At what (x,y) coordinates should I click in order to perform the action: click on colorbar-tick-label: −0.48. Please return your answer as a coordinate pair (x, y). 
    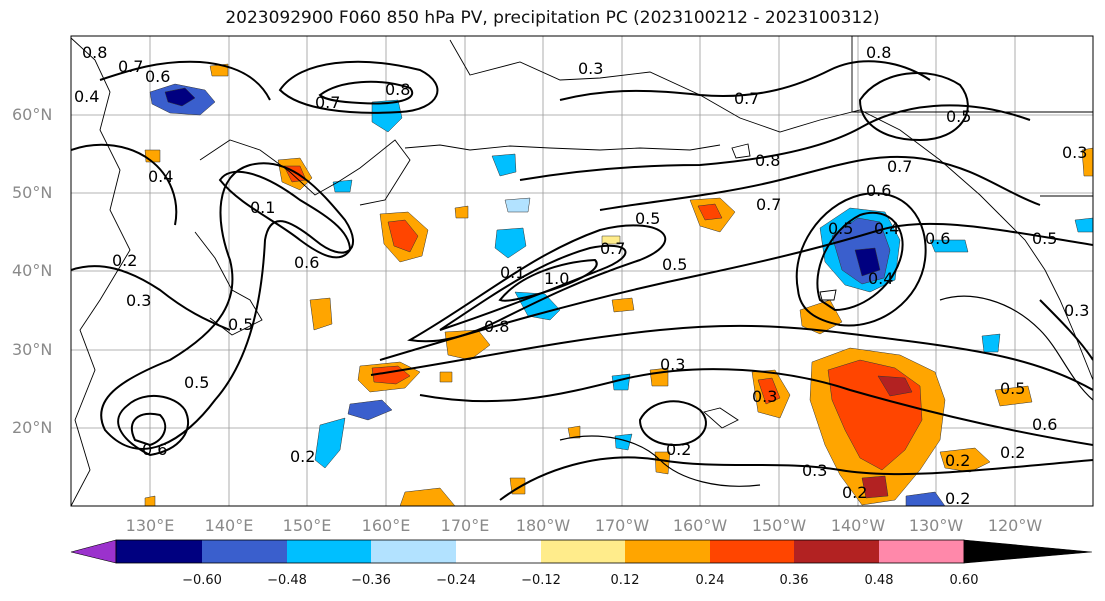
    Looking at the image, I should click on (287, 580).